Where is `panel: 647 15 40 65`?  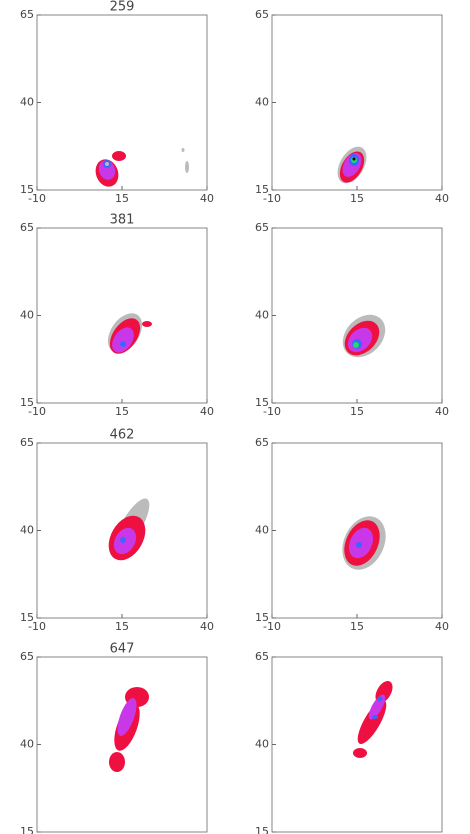
panel: 647 15 40 65 is located at coordinates (114, 738).